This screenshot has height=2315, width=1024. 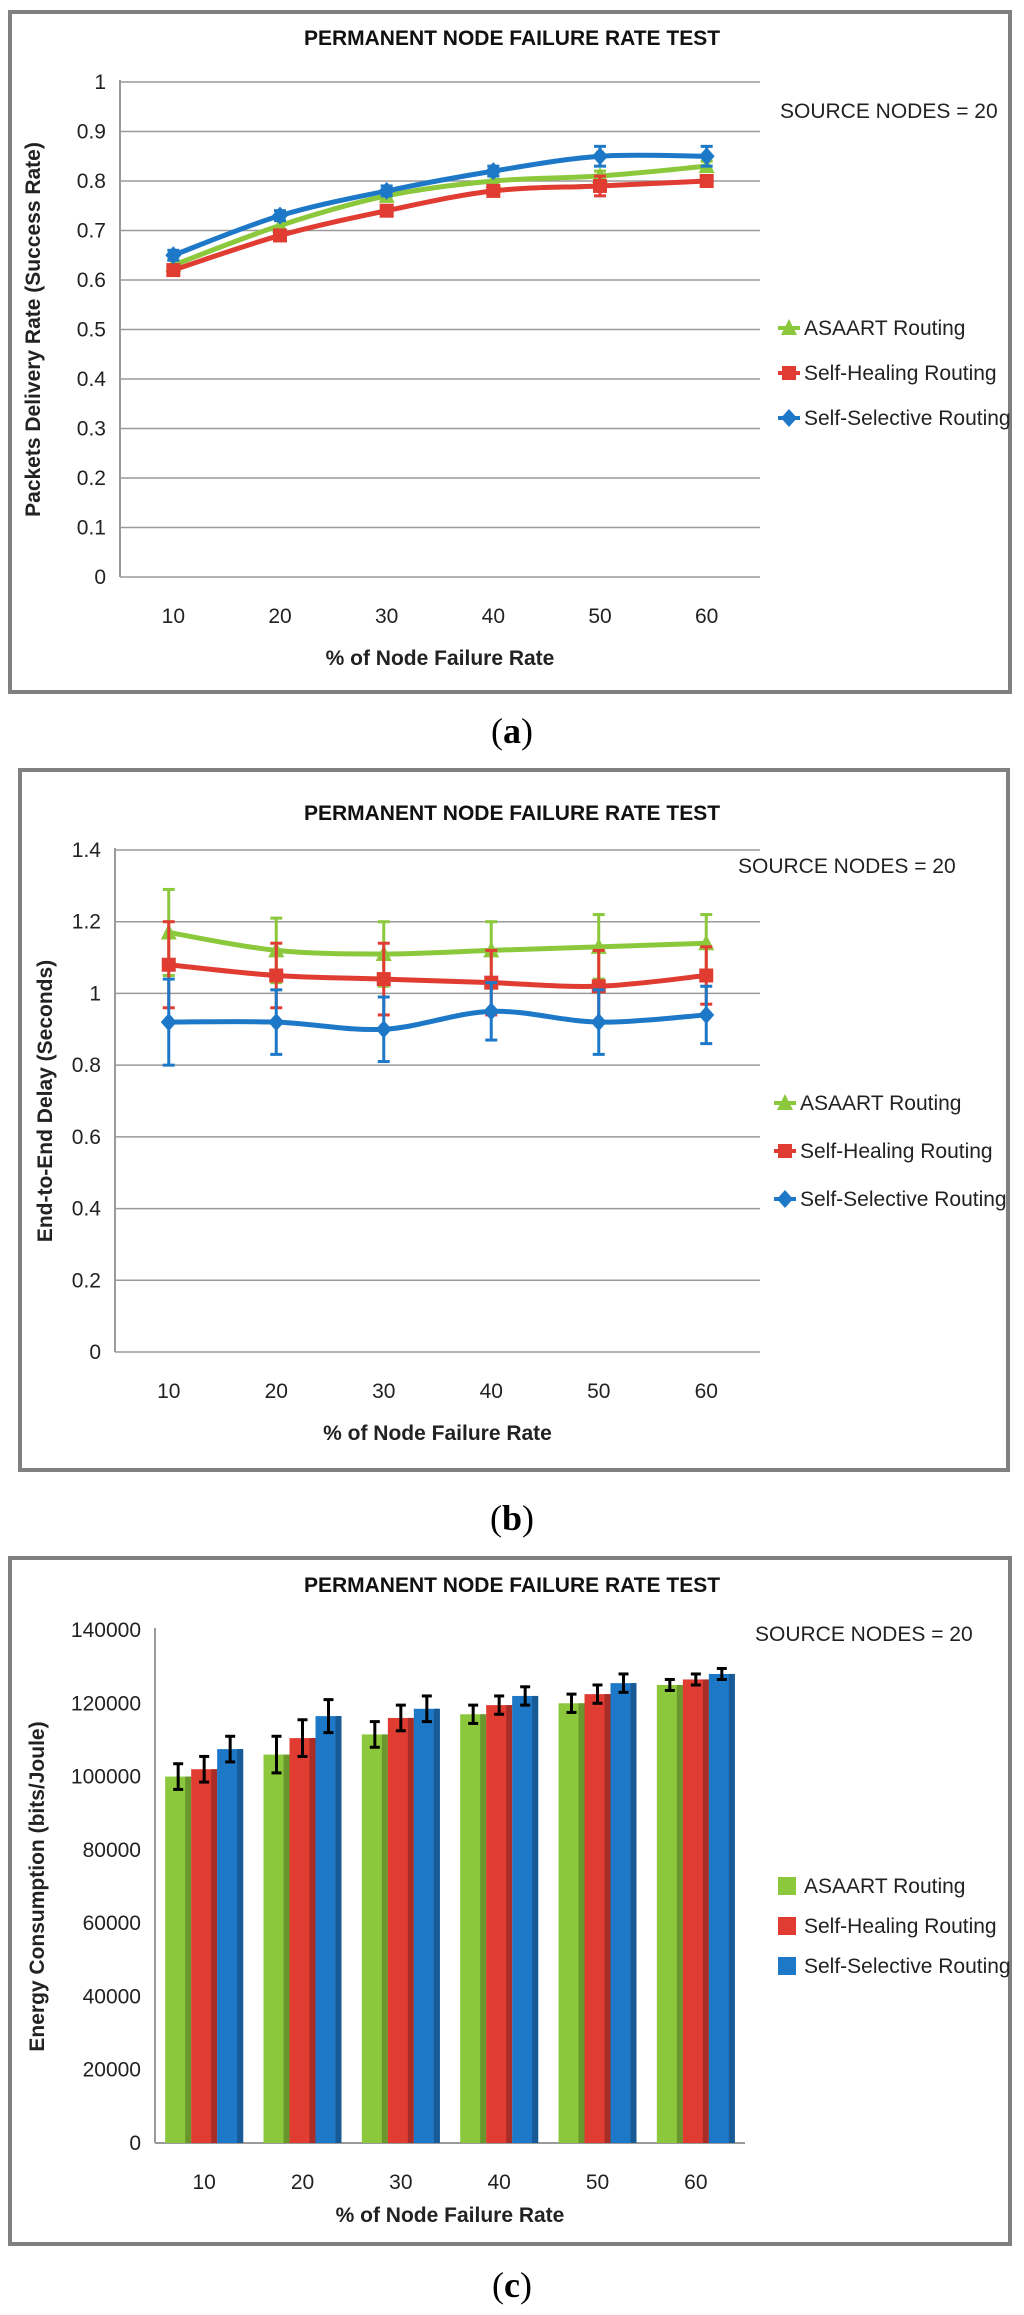 What do you see at coordinates (900, 1926) in the screenshot?
I see `chart-c-legend-label: Self-Healing Routing` at bounding box center [900, 1926].